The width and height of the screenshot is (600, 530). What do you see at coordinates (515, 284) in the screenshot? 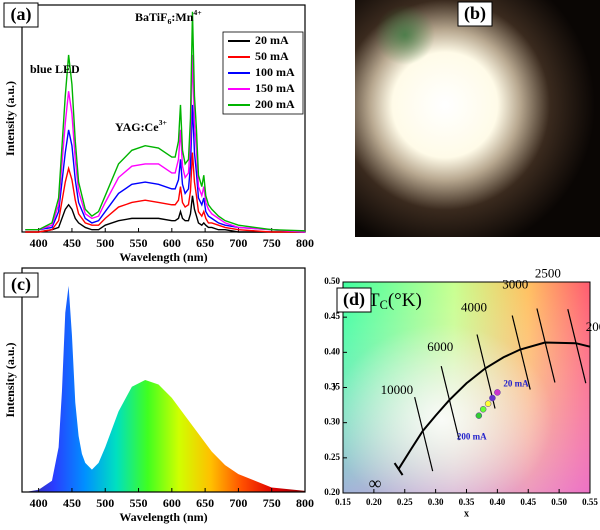
I see `isotherm-label: 3000` at bounding box center [515, 284].